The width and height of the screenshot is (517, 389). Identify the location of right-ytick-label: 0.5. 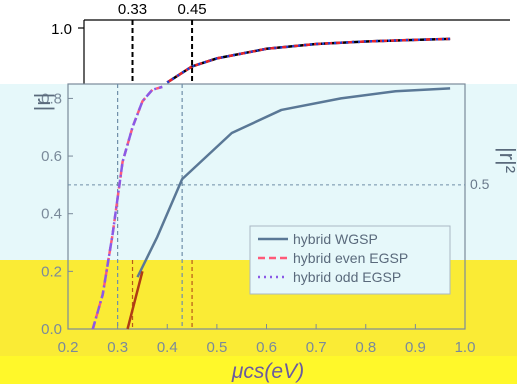
(480, 184).